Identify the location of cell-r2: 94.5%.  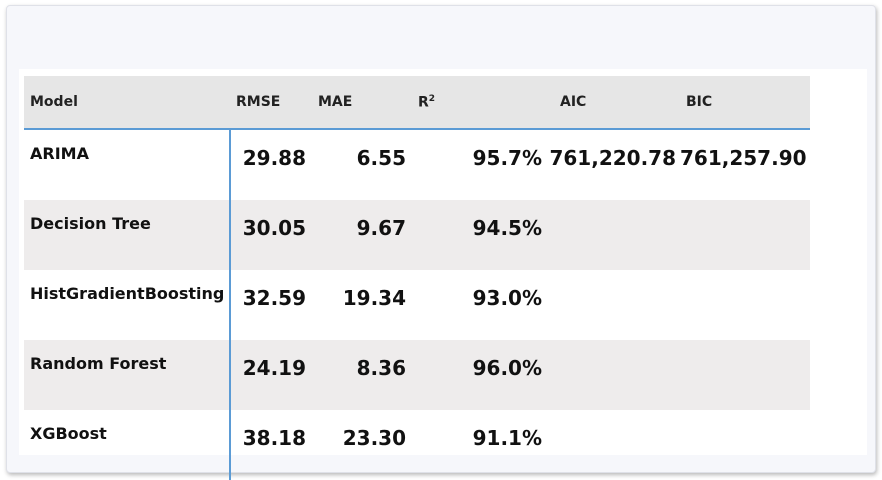
(478, 235).